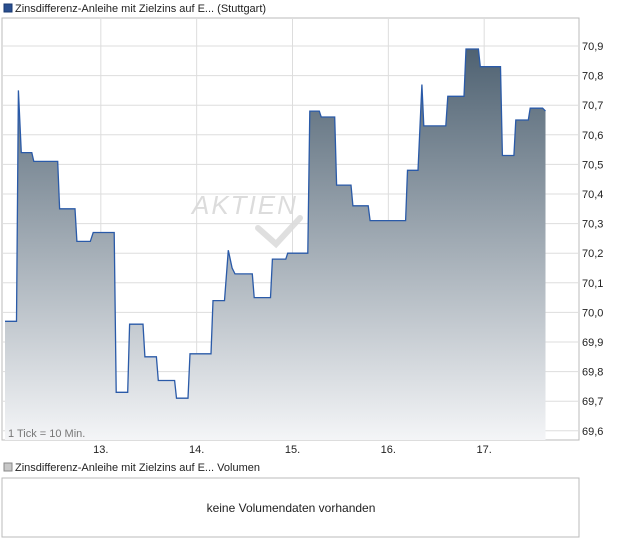  I want to click on y-tick-label: 70,2, so click(592, 254).